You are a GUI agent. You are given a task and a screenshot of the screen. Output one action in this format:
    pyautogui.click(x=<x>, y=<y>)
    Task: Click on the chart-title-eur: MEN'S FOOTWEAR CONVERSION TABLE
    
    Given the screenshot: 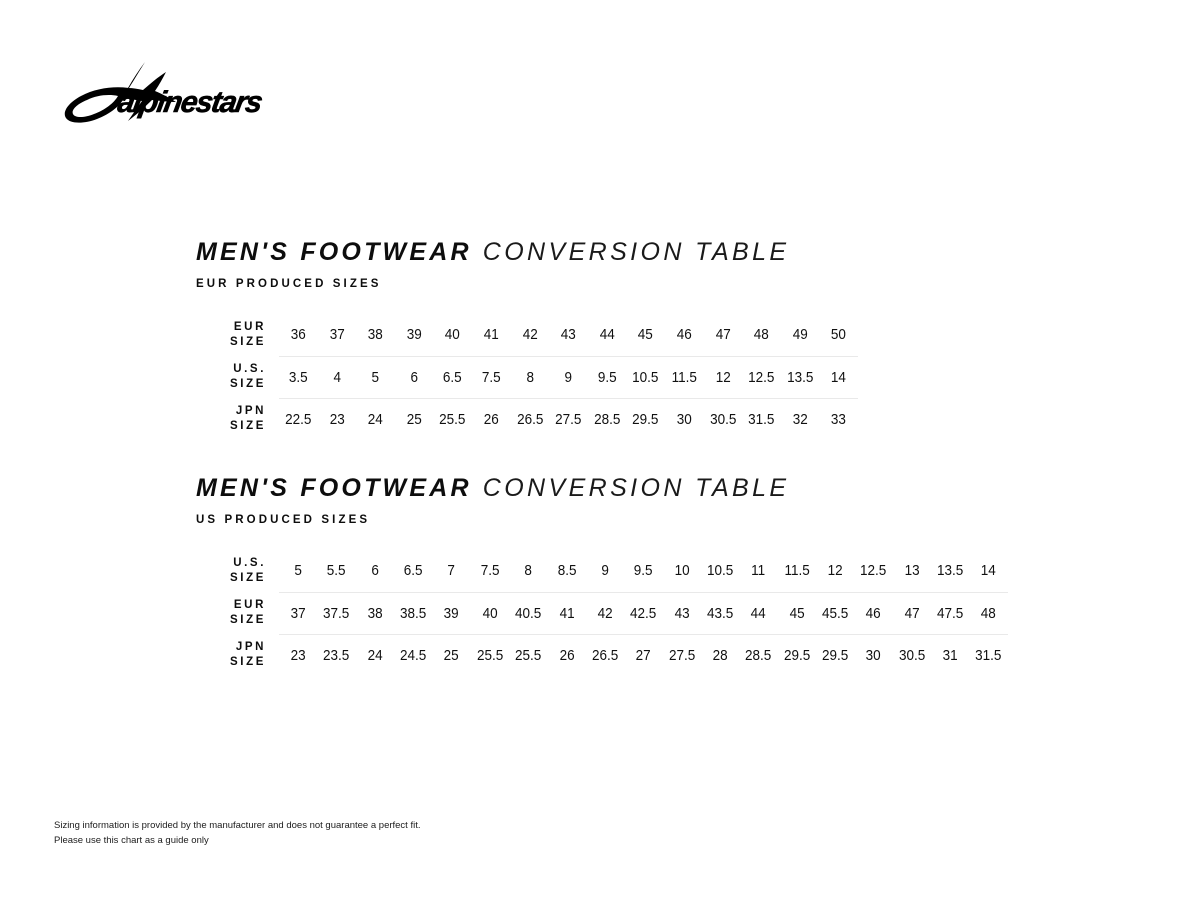 What is the action you would take?
    pyautogui.click(x=527, y=252)
    